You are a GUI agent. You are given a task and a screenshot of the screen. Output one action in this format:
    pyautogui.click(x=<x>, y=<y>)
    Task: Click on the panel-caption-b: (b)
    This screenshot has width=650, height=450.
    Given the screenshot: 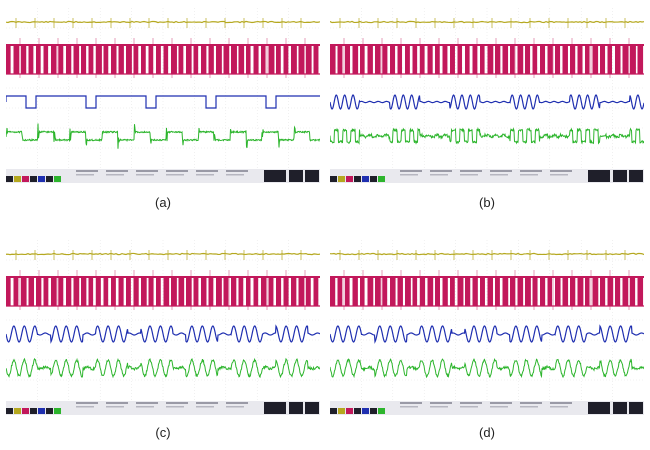 What is the action you would take?
    pyautogui.click(x=487, y=202)
    